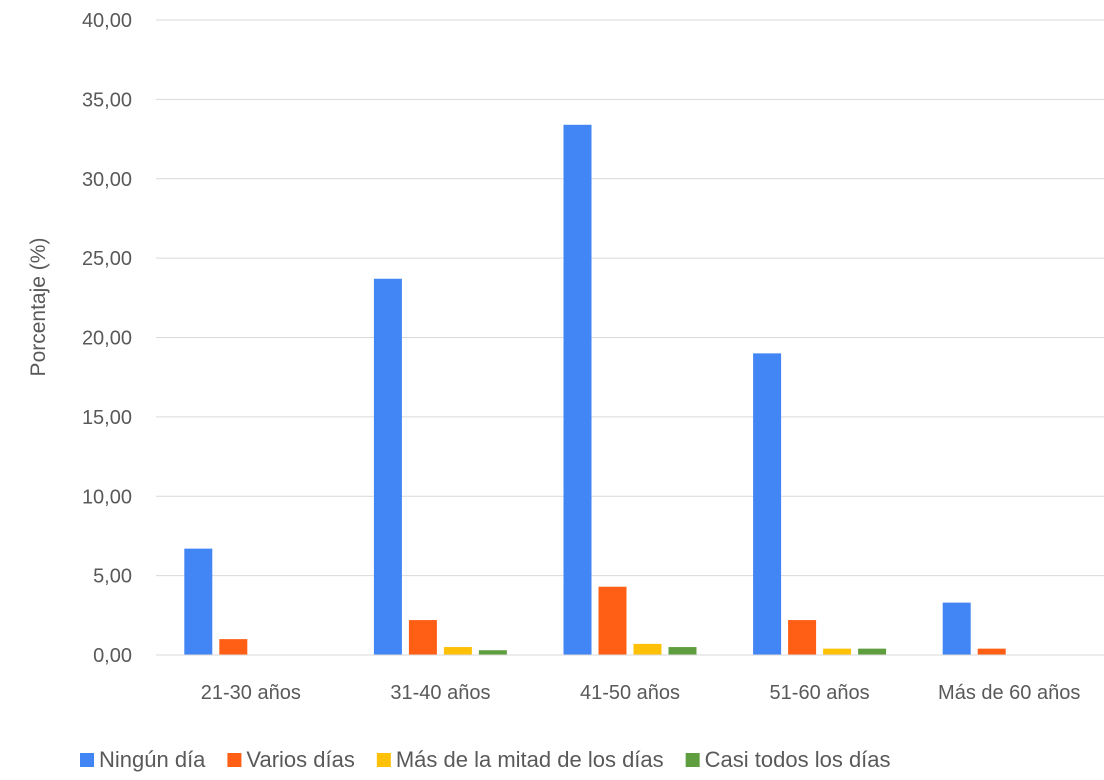 Image resolution: width=1104 pixels, height=780 pixels. I want to click on y-tick-label: 25,00, so click(107, 259).